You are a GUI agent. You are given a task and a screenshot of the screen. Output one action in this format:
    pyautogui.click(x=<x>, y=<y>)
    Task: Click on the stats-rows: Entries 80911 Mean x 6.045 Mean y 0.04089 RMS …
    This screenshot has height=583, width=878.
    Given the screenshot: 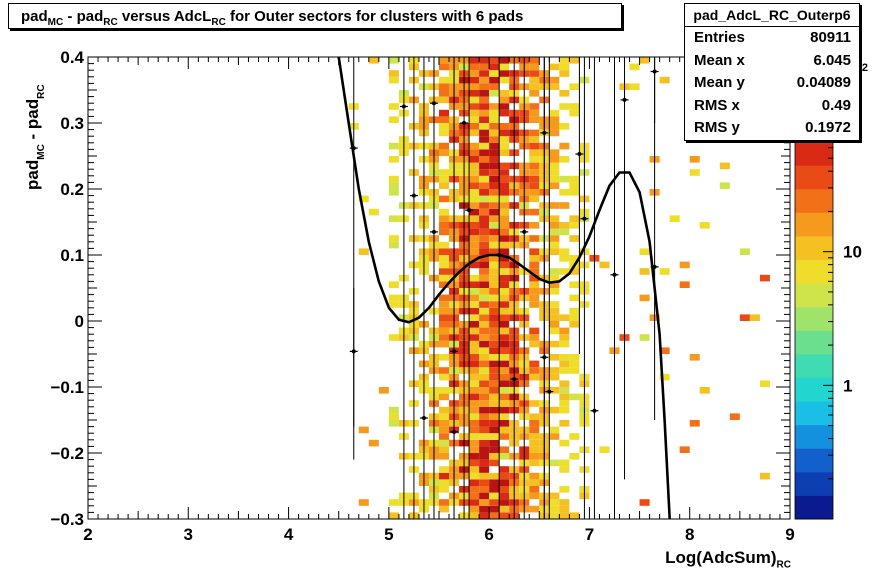 What is the action you would take?
    pyautogui.click(x=772, y=83)
    